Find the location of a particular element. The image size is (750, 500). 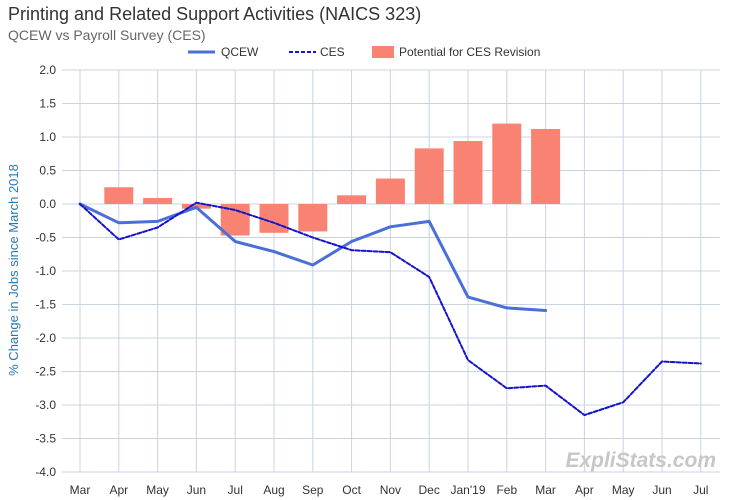

y-tick-label: 1.5 is located at coordinates (47, 104).